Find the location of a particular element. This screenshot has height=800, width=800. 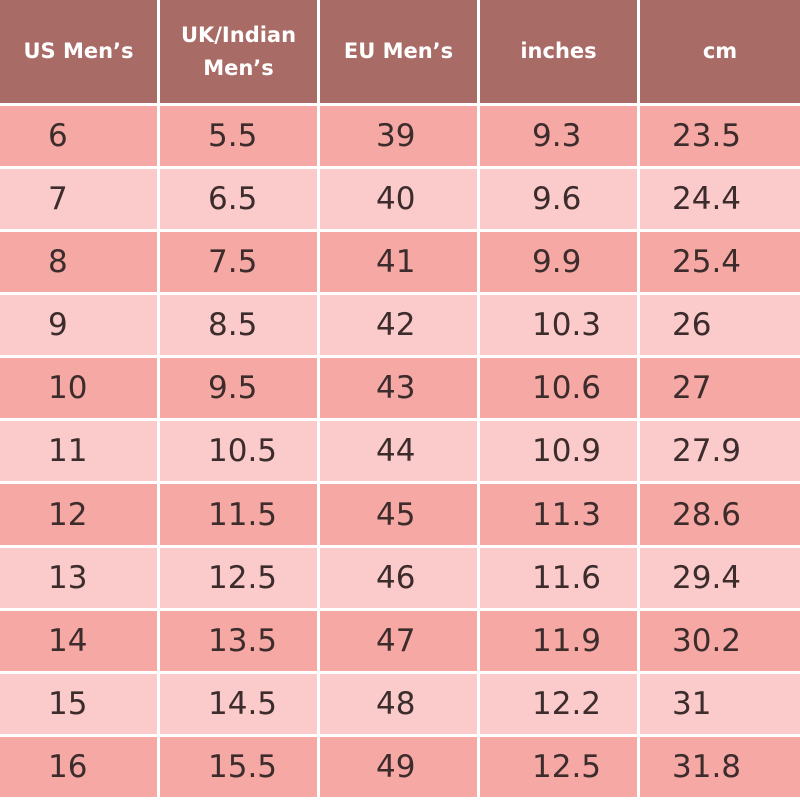

cell-uk-indian-mens: 7.5 is located at coordinates (240, 264).